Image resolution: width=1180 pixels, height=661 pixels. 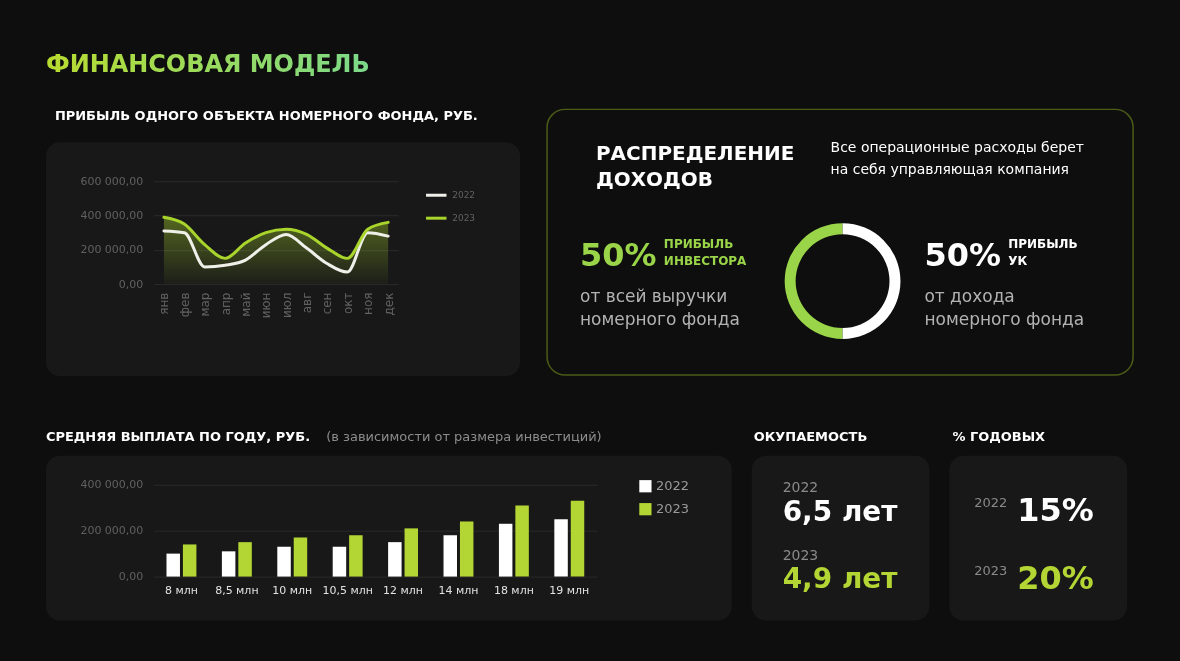 I want to click on x-tick-label: авг, so click(x=307, y=303).